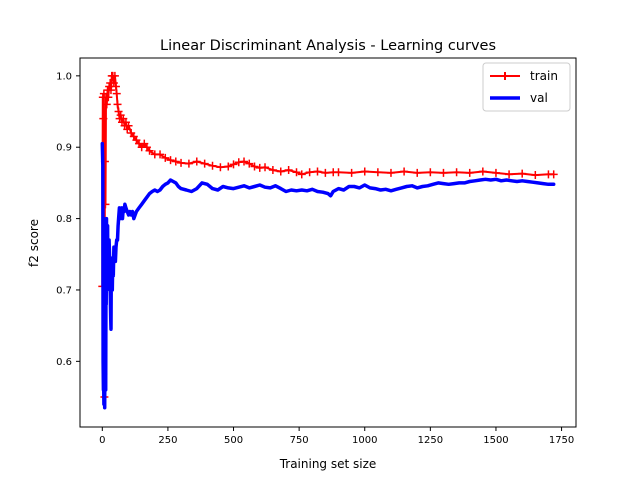  What do you see at coordinates (64, 76) in the screenshot?
I see `y-tick-label: 1.0` at bounding box center [64, 76].